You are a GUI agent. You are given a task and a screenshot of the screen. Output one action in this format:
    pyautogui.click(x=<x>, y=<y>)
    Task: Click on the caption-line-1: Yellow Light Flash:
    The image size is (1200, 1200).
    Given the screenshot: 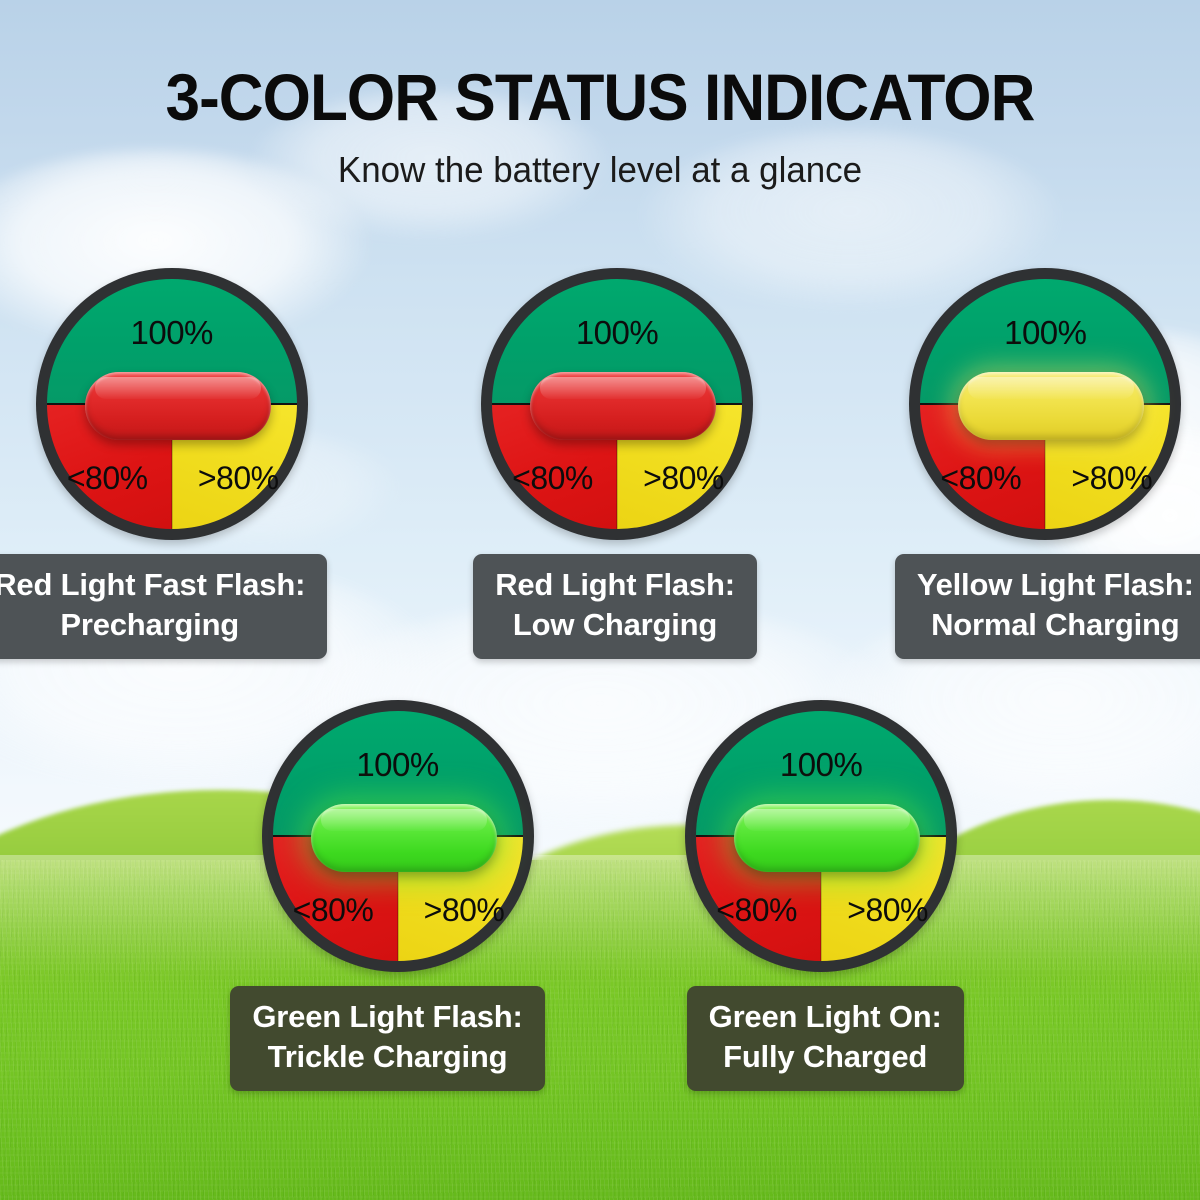 What is the action you would take?
    pyautogui.click(x=1055, y=584)
    